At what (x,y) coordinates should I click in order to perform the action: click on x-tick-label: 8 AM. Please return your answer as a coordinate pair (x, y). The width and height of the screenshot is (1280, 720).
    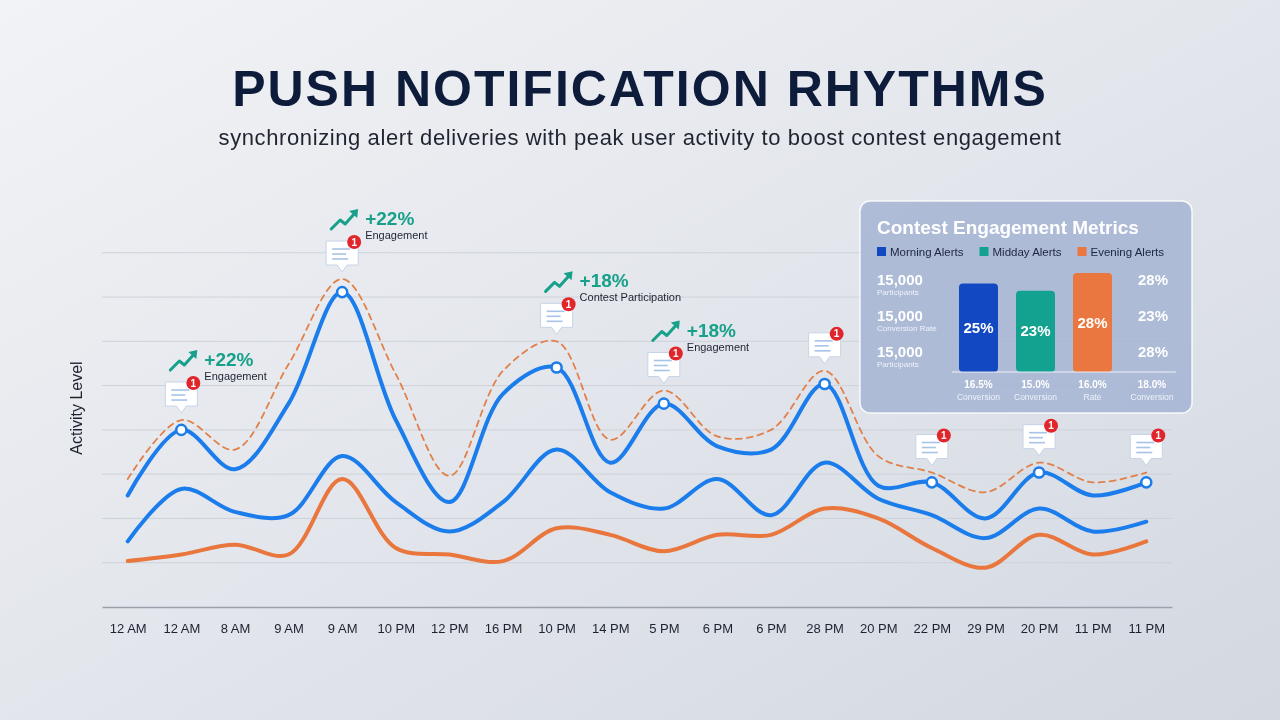
    Looking at the image, I should click on (235, 629).